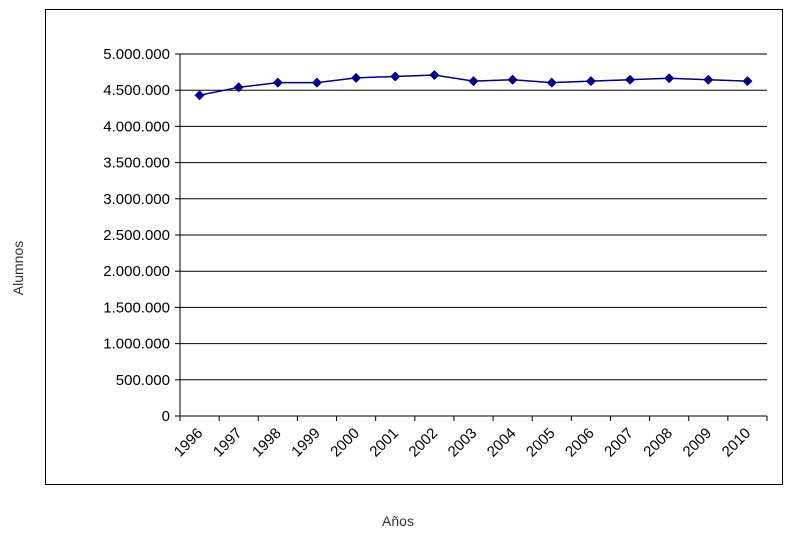 This screenshot has width=796, height=537. I want to click on y-tick-label: 3.000.000, so click(136, 199).